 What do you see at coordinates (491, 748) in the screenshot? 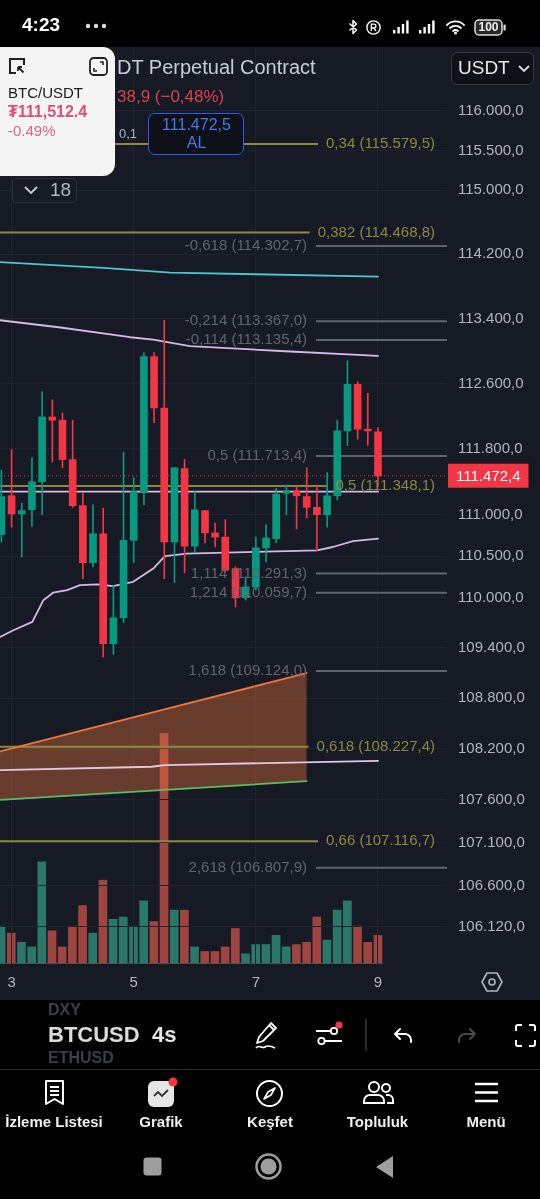
I see `y-tick-label: 108.200,0` at bounding box center [491, 748].